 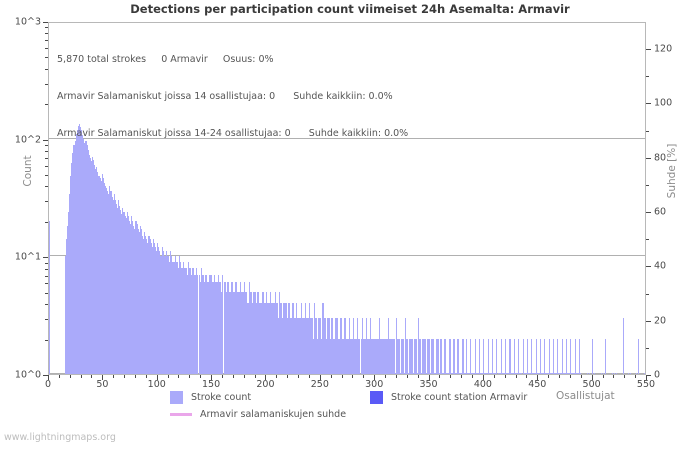 I want to click on legend-item: Armavir salamaniskujen suhde, so click(x=258, y=414).